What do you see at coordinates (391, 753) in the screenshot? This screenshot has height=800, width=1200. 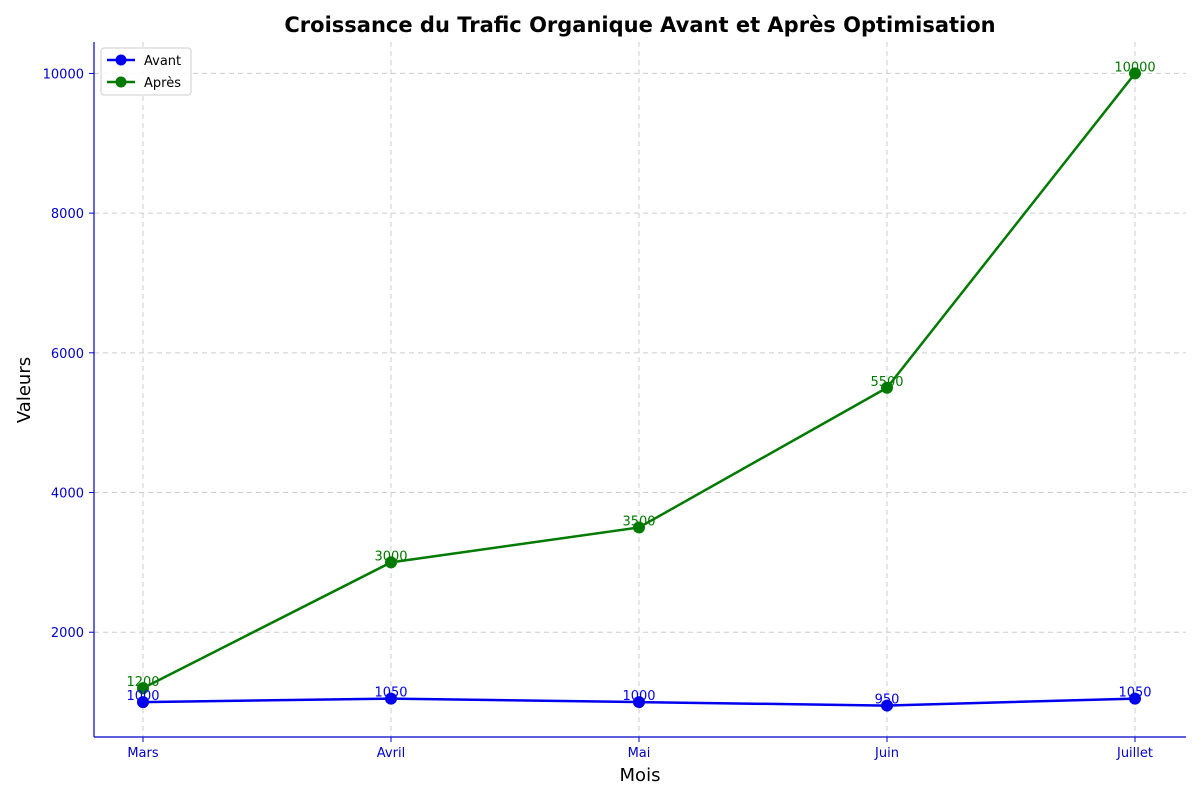 I see `x-tick-label: Avril` at bounding box center [391, 753].